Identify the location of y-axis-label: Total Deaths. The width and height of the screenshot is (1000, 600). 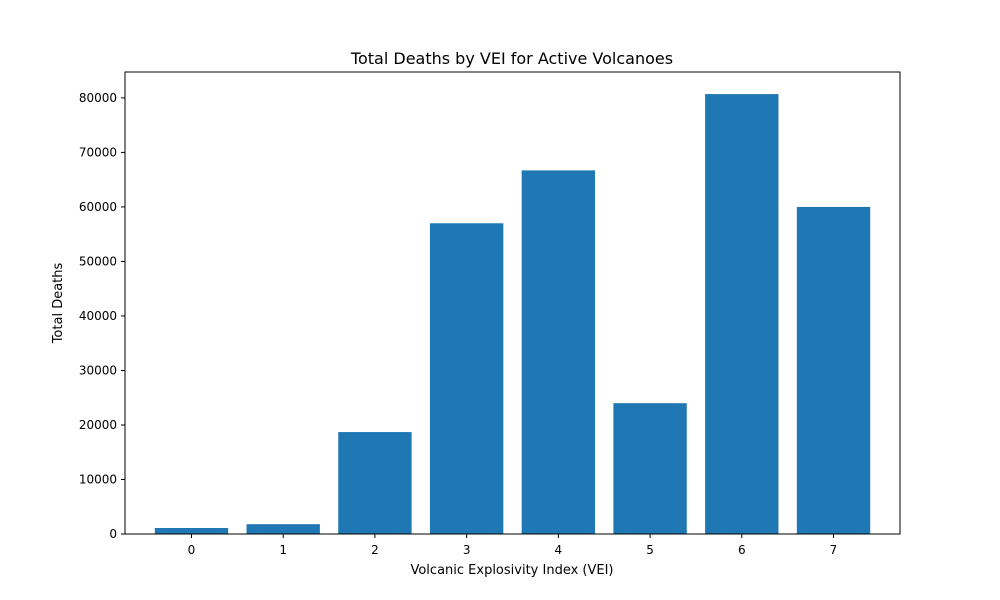
(58, 303).